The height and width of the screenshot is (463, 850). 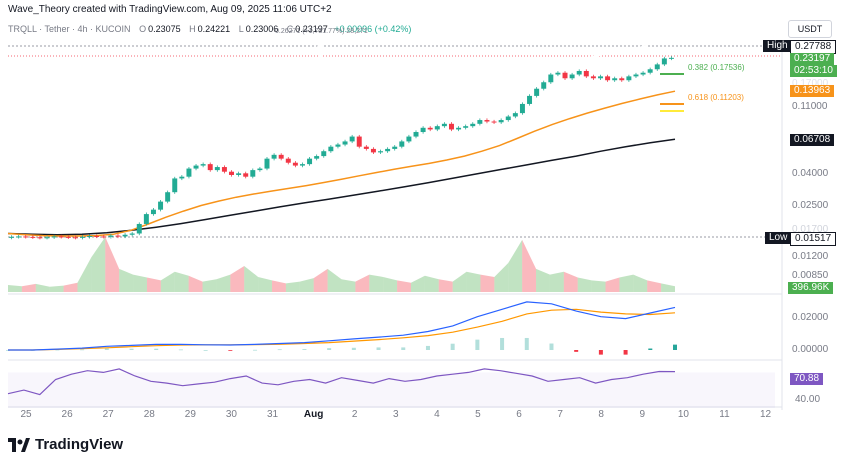 I want to click on time-tick-12: 12, so click(x=766, y=414).